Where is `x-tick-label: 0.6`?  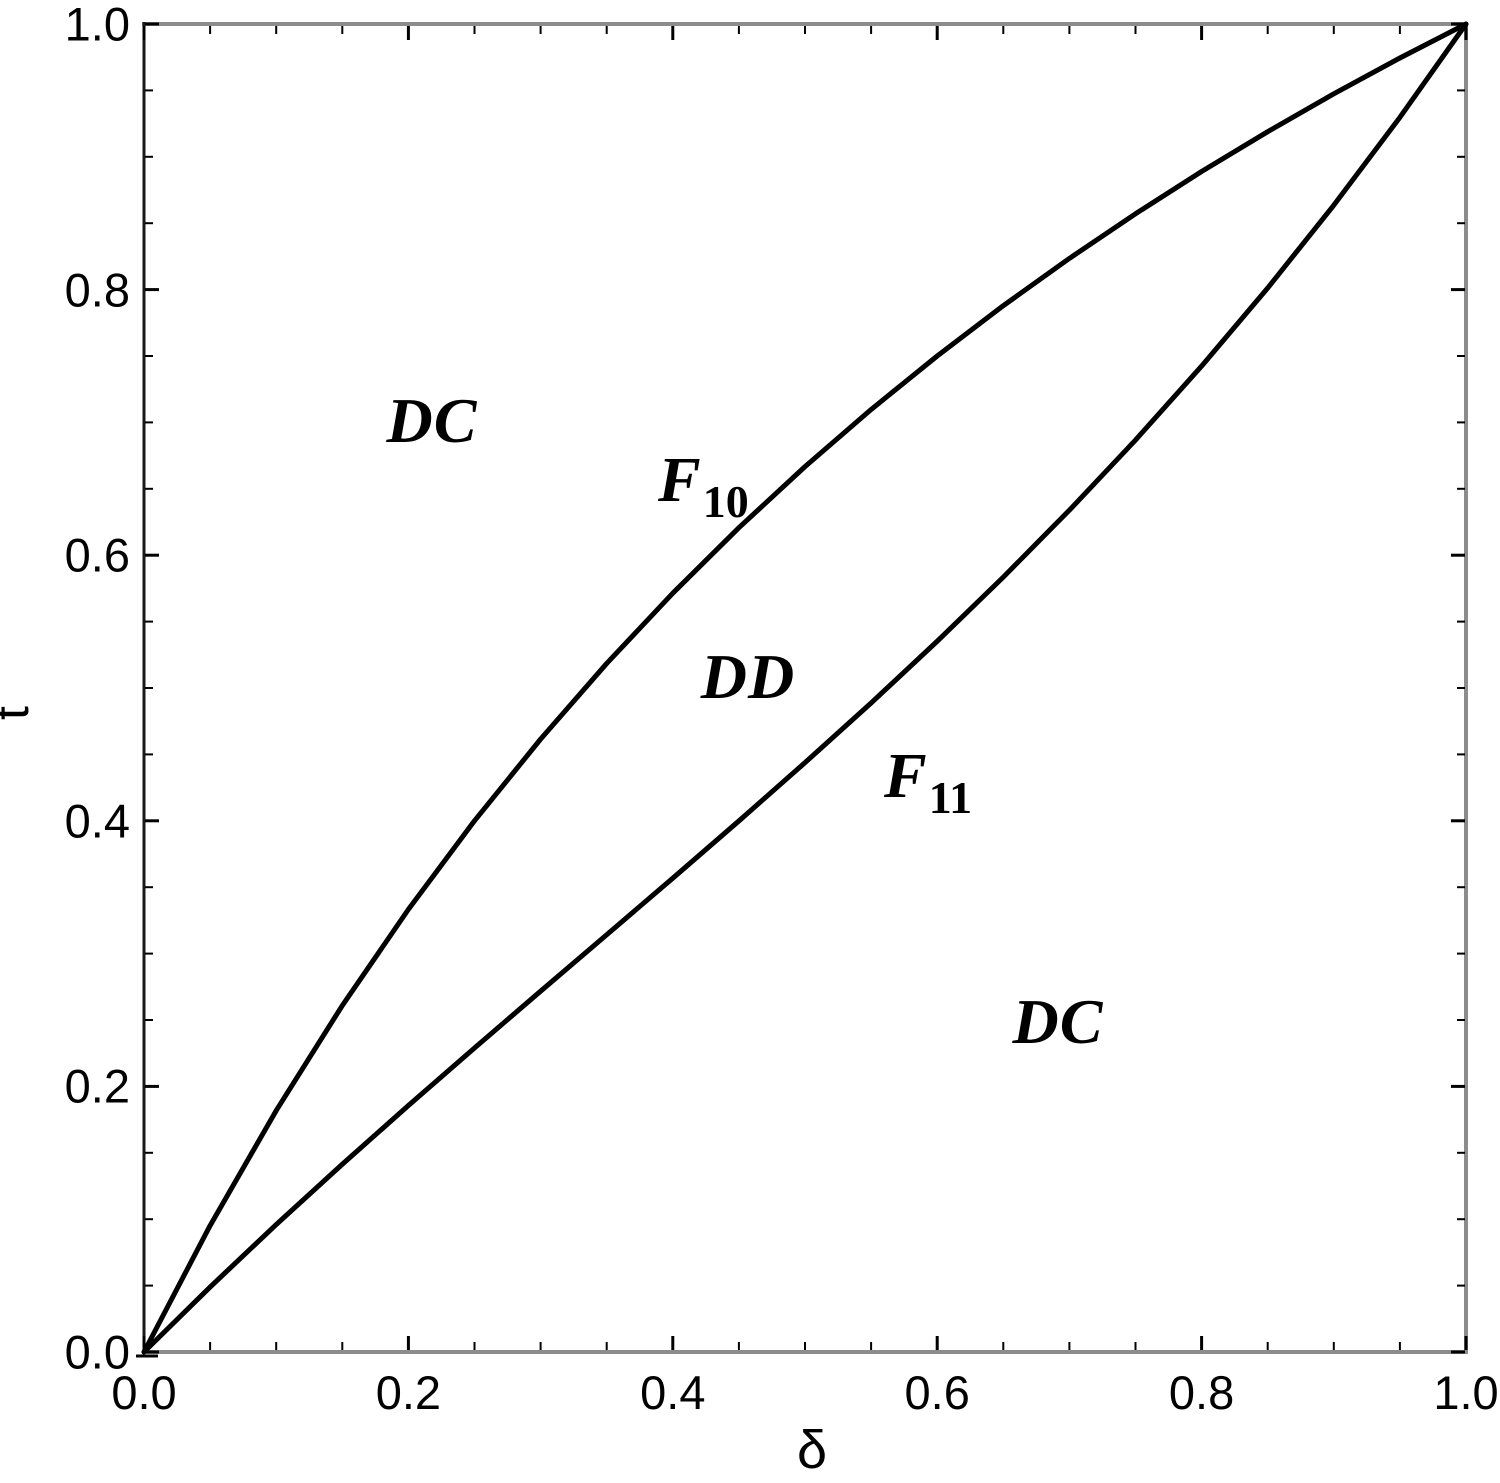
x-tick-label: 0.6 is located at coordinates (937, 1392).